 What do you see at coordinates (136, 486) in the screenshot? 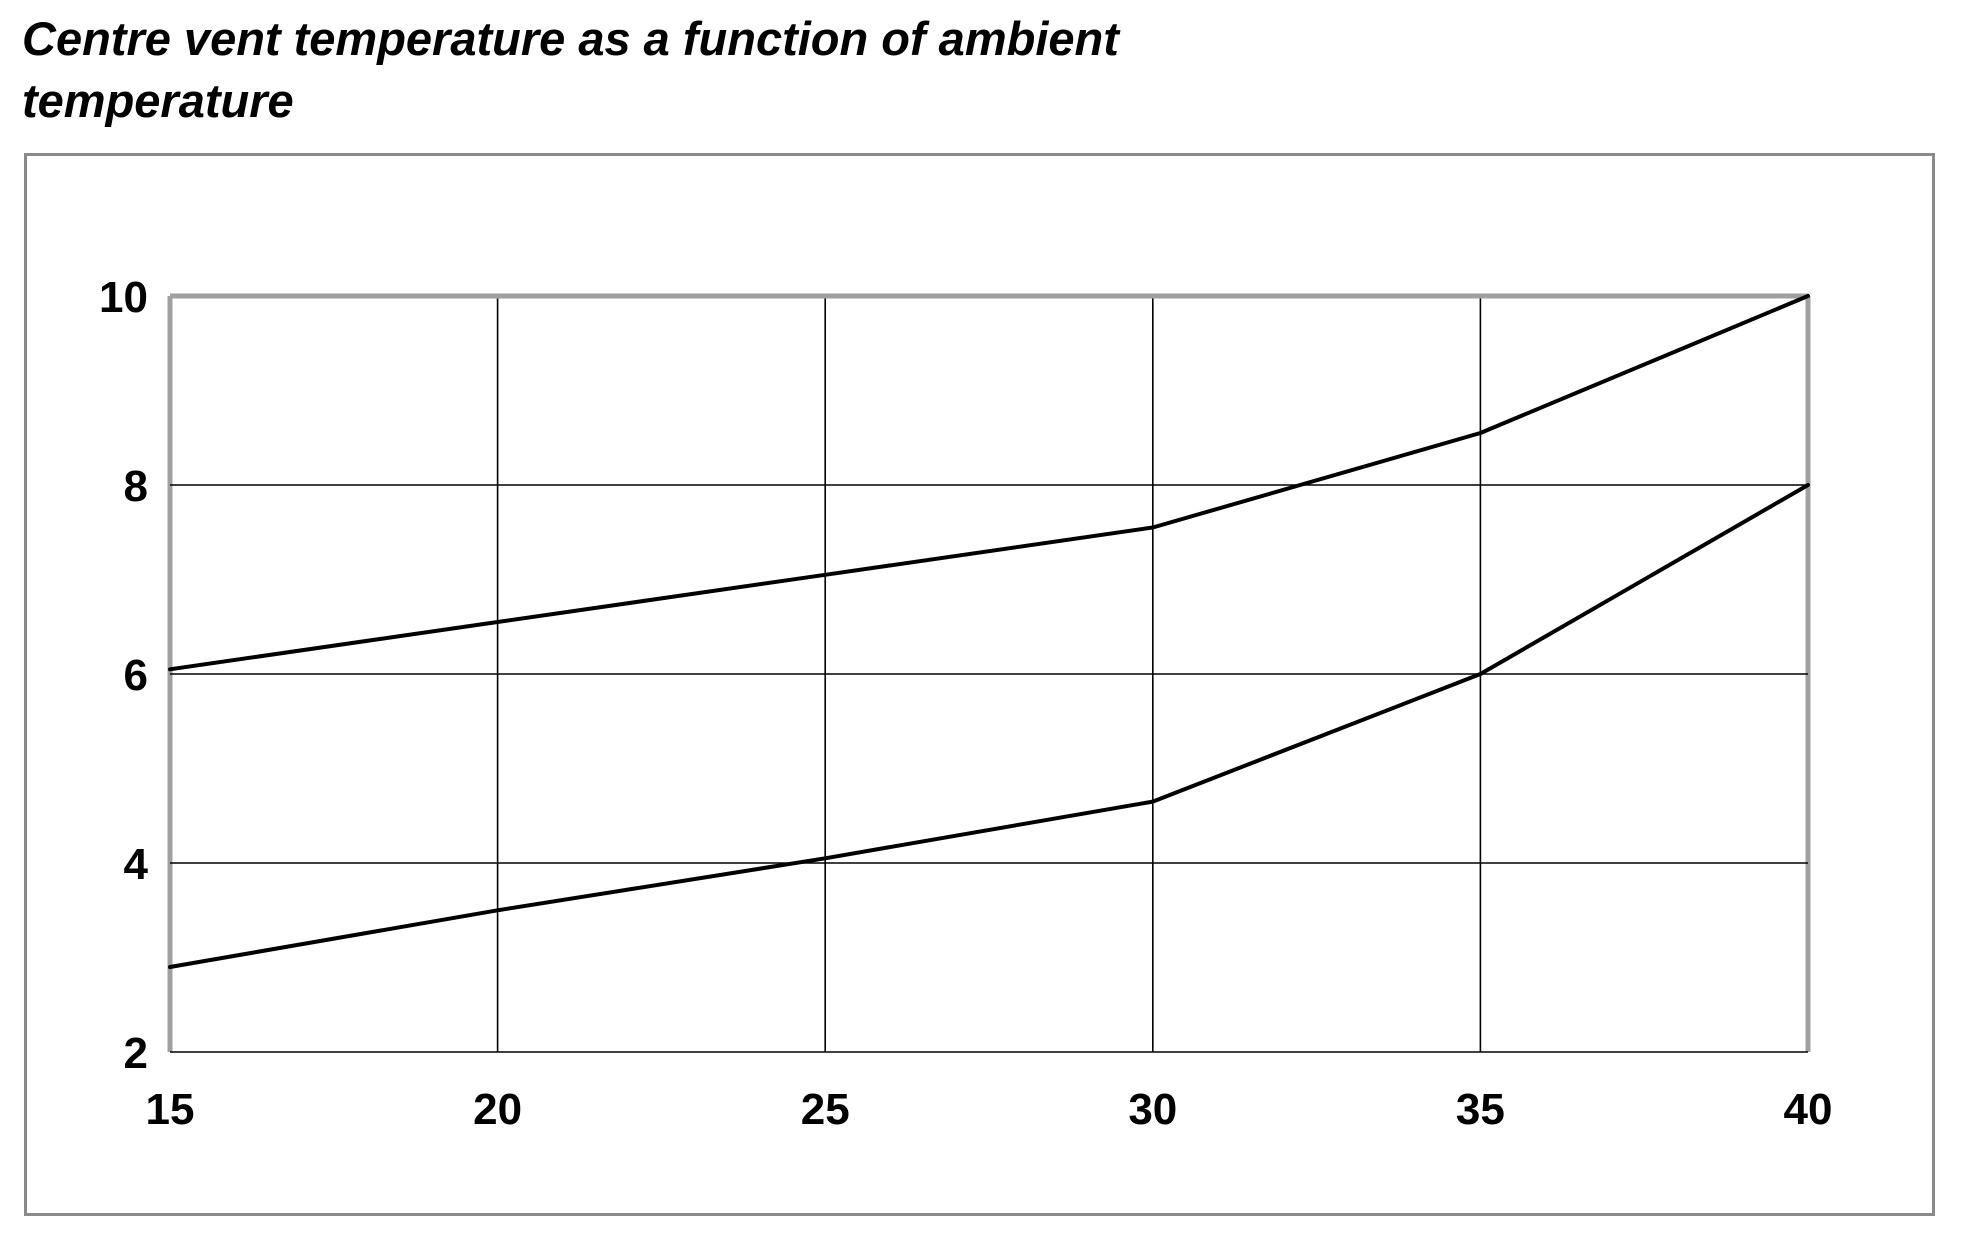
I see `y-tick-label: 8` at bounding box center [136, 486].